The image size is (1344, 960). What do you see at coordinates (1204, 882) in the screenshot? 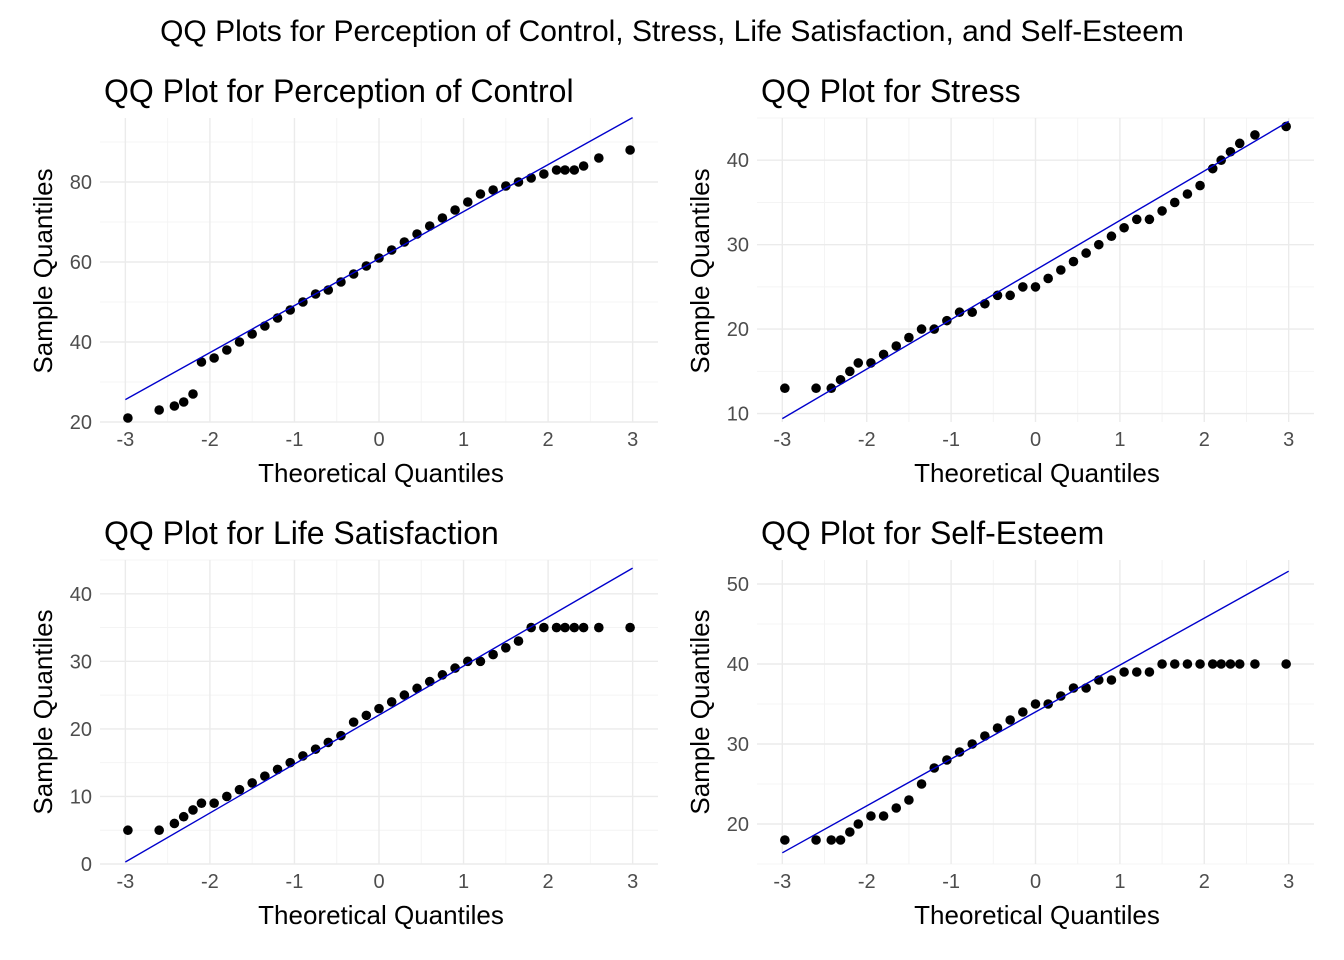
I see `x-tick-label-self-esteem: 2` at bounding box center [1204, 882].